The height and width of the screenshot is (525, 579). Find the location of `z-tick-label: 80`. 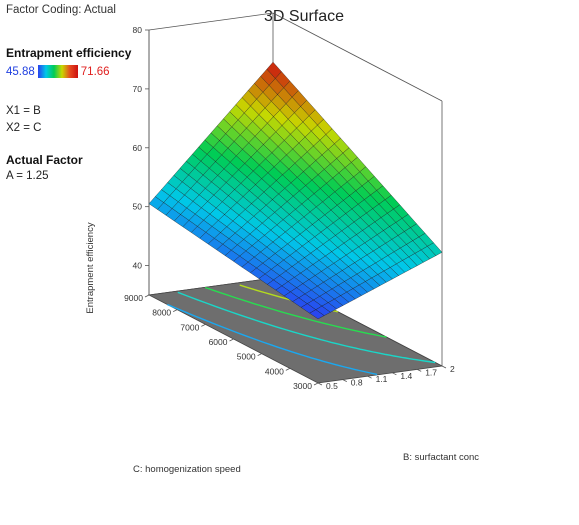

z-tick-label: 80 is located at coordinates (138, 30).